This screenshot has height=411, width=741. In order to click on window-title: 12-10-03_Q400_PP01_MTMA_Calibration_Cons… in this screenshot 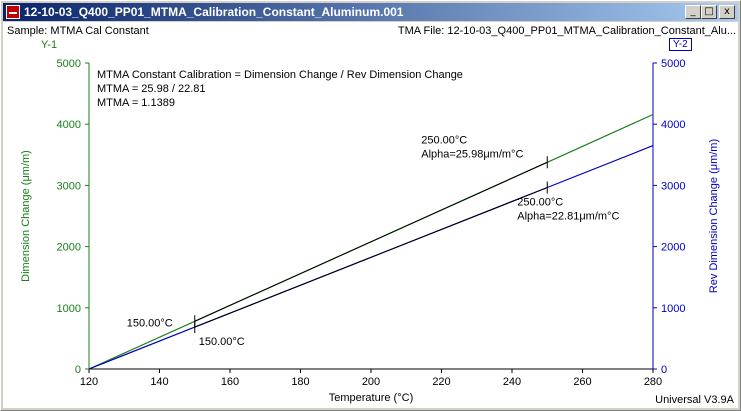, I will do `click(214, 12)`.